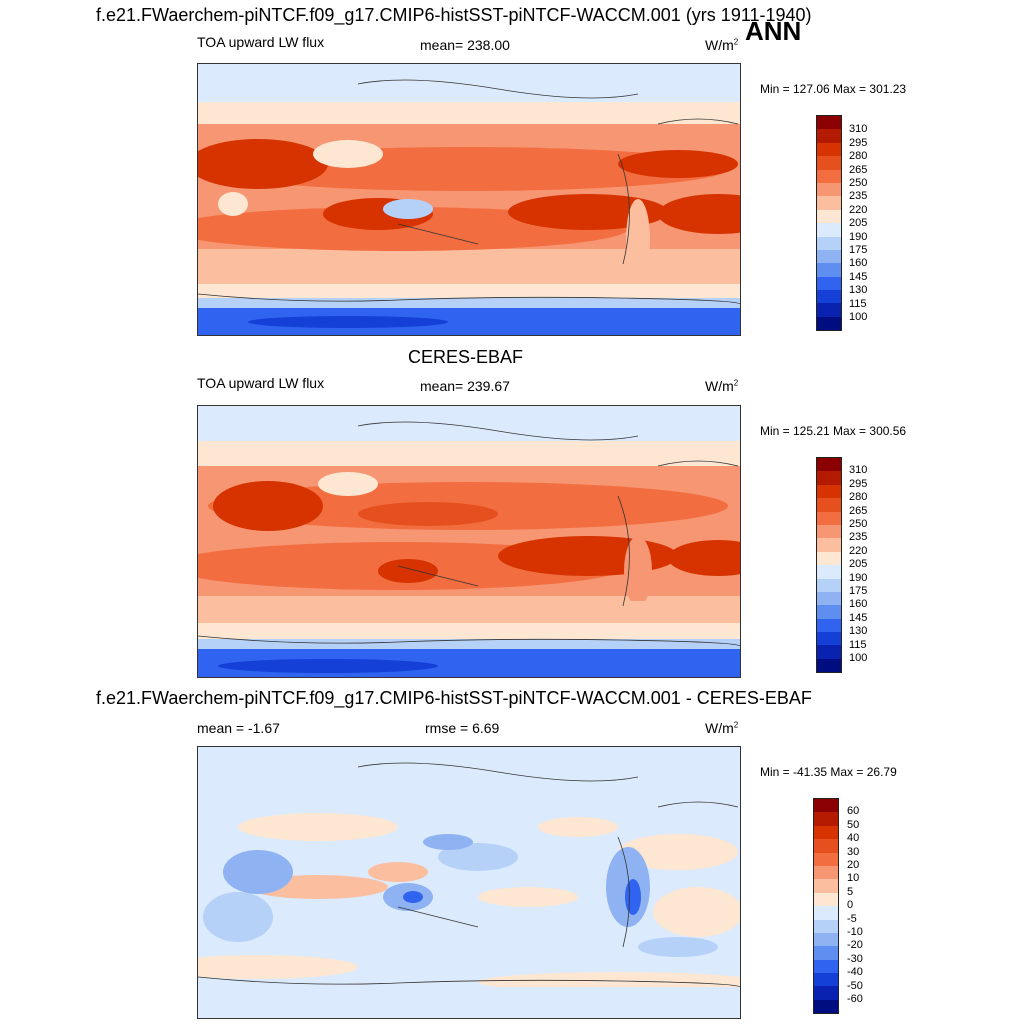 This screenshot has width=1024, height=1024. What do you see at coordinates (858, 263) in the screenshot?
I see `panel1-cbar-label: 160` at bounding box center [858, 263].